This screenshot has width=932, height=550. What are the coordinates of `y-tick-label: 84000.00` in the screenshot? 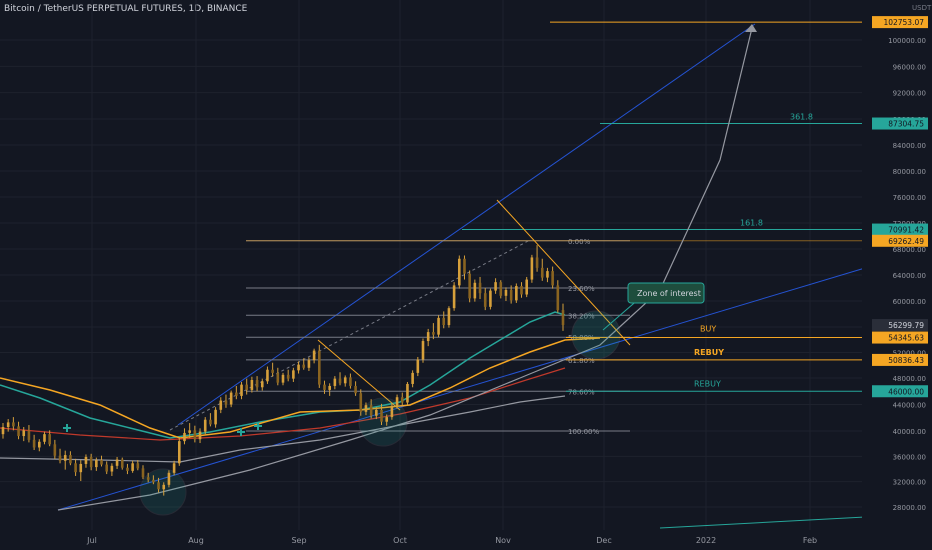 It's located at (909, 146).